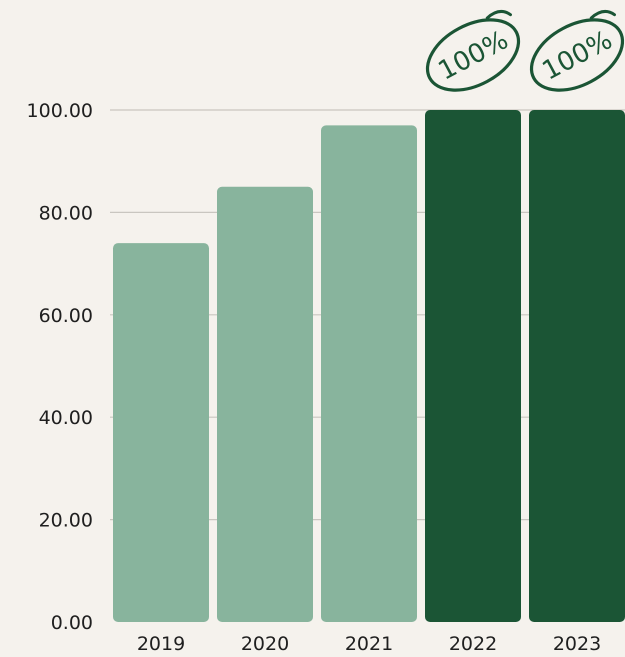 The width and height of the screenshot is (625, 657). Describe the element at coordinates (525, 51) in the screenshot. I see `annotations: 100% 100%` at that location.